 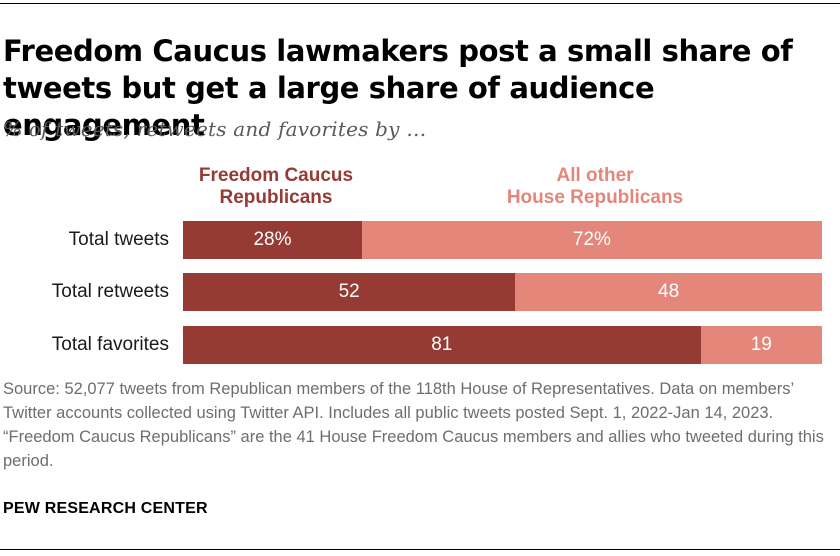 What do you see at coordinates (276, 175) in the screenshot?
I see `legend-freedom-caucus-line1: Freedom Caucus` at bounding box center [276, 175].